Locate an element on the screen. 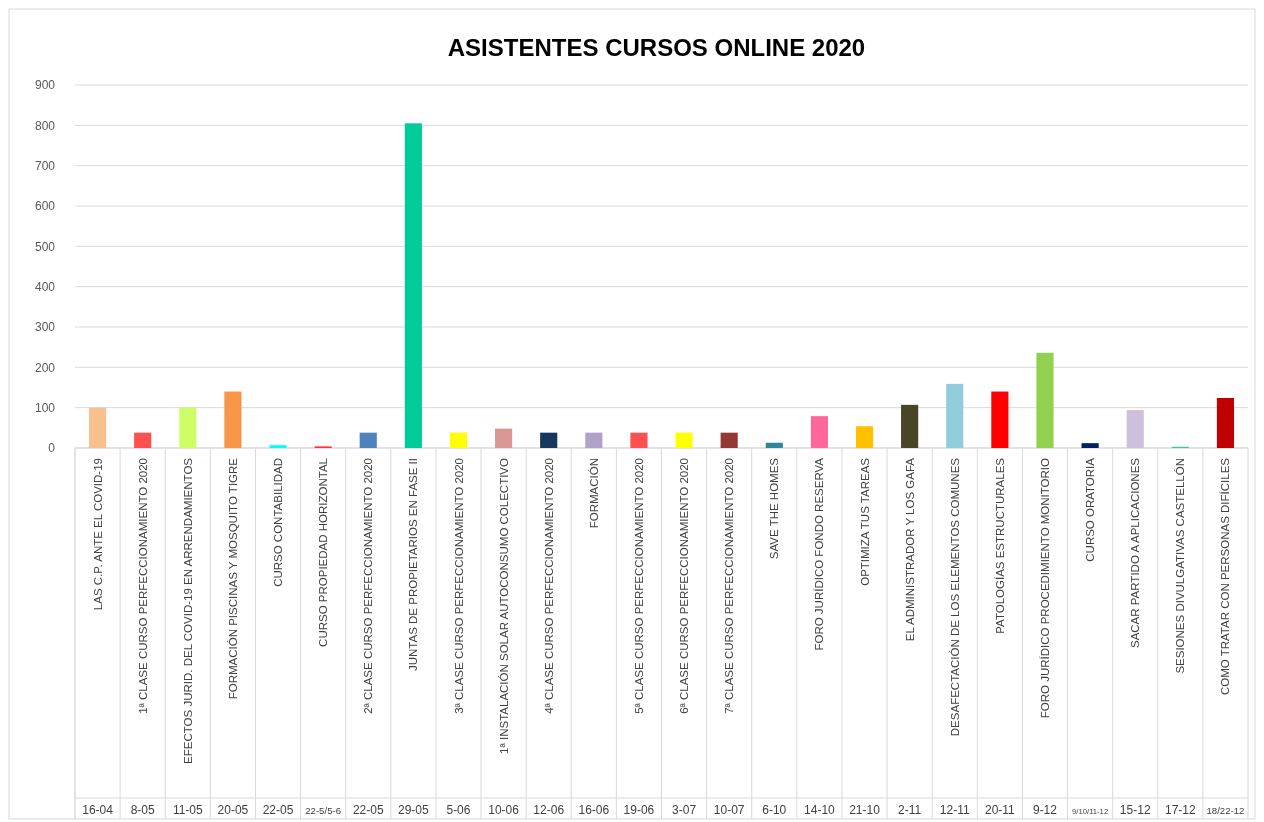 The height and width of the screenshot is (822, 1264). x-tick-label: SACAR PARTIDO A APLICACIONES is located at coordinates (1135, 553).